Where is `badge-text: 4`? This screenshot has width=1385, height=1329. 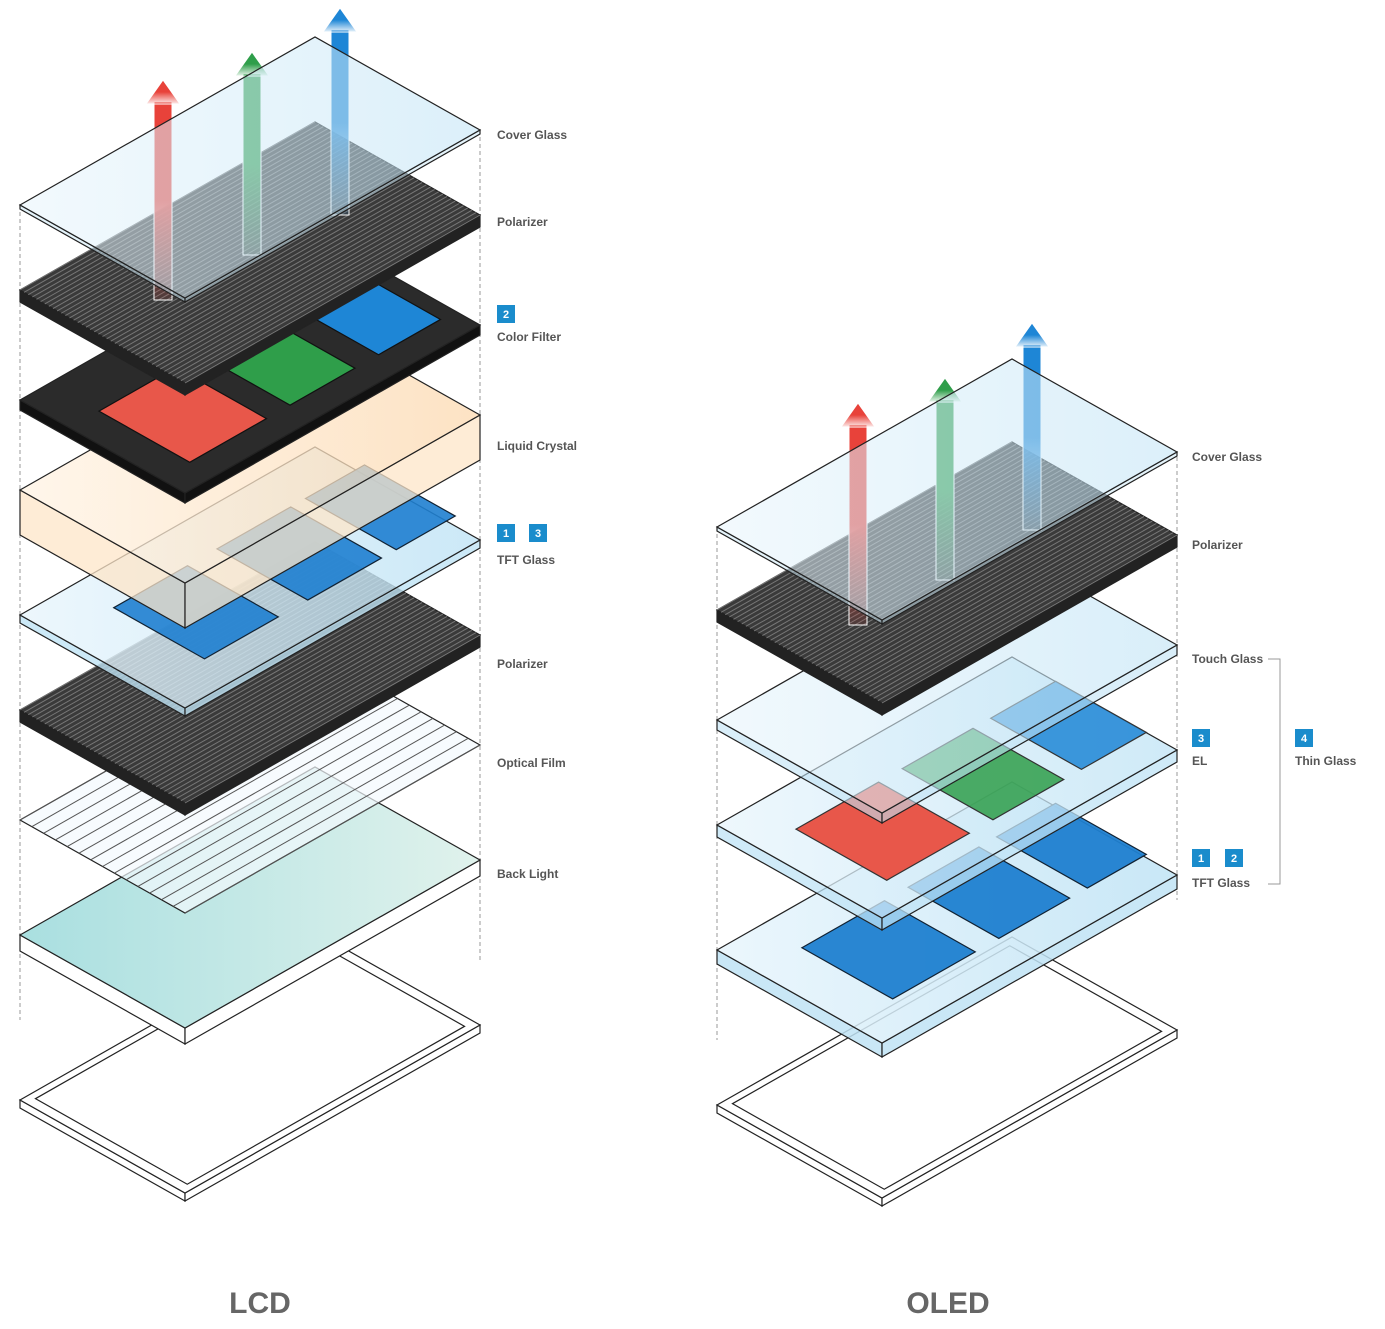 badge-text: 4 is located at coordinates (1304, 739).